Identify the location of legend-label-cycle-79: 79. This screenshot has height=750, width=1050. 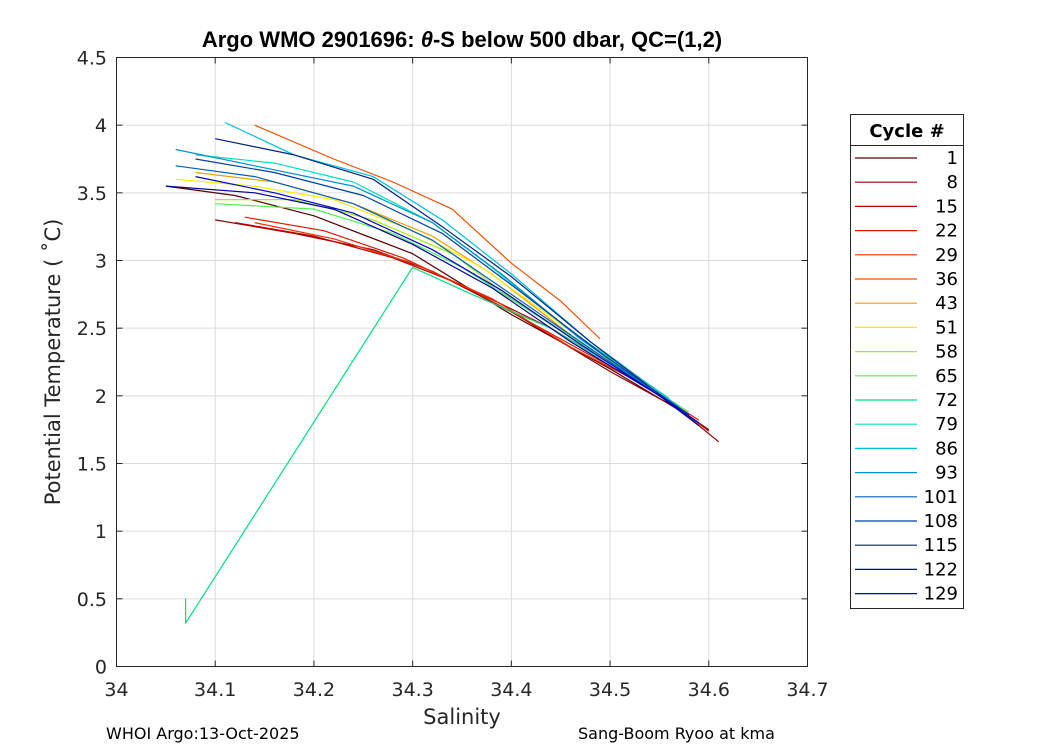
(946, 424).